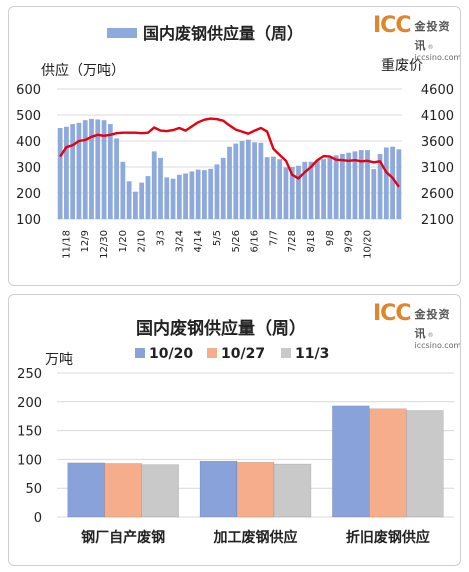 The height and width of the screenshot is (572, 469). Describe the element at coordinates (368, 244) in the screenshot. I see `x-tick-label: 10/20` at that location.